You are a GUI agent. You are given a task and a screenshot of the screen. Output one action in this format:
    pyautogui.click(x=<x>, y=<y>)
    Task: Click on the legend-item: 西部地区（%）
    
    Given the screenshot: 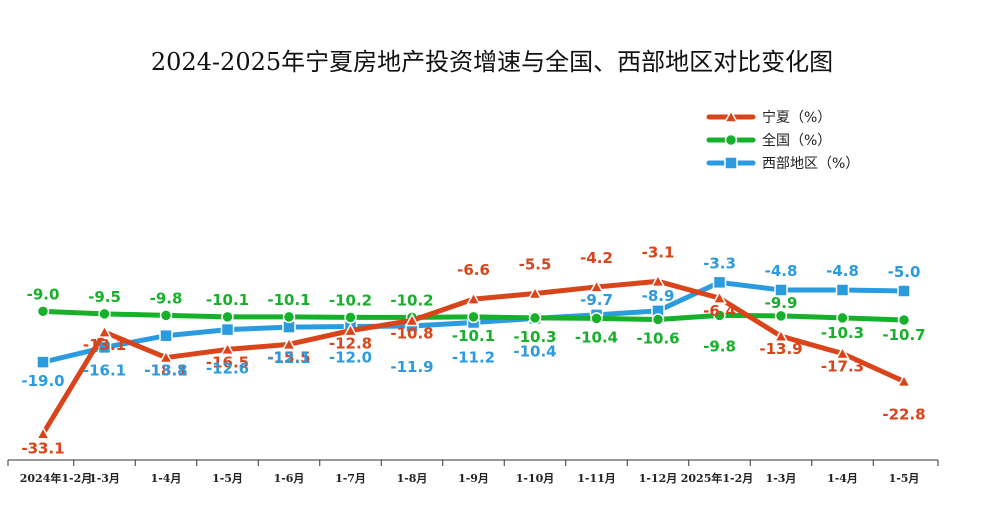 What is the action you would take?
    pyautogui.click(x=782, y=164)
    